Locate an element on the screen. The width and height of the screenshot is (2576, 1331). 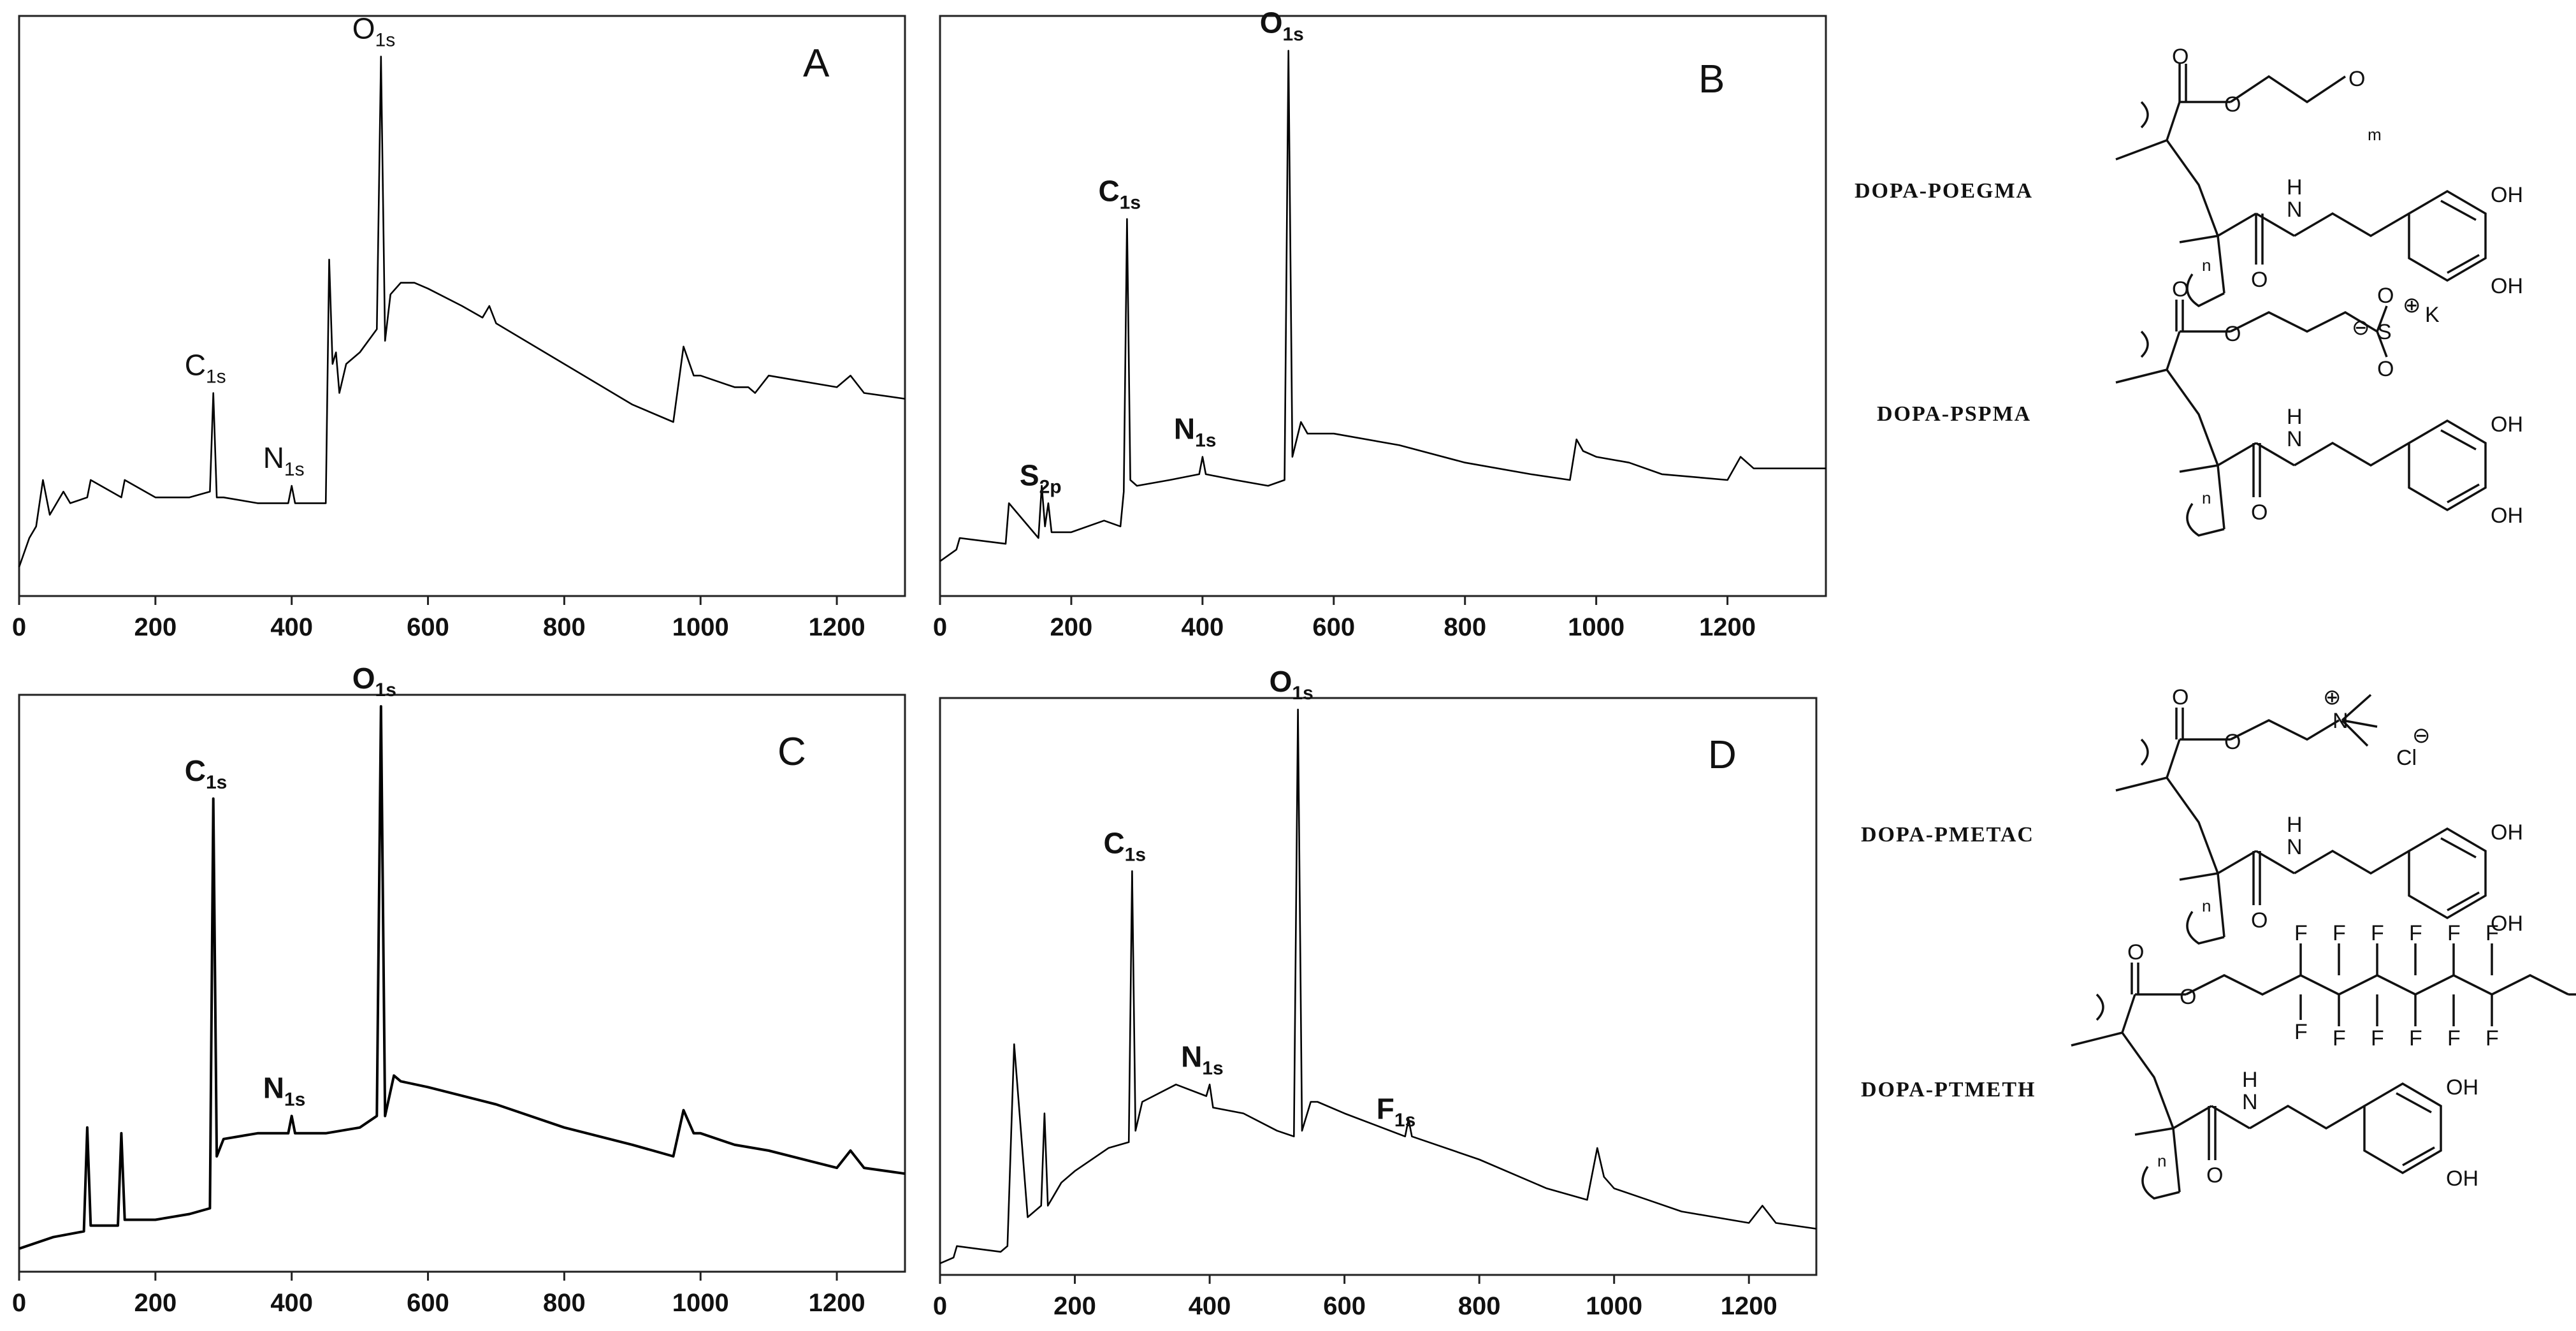
label: Cl is located at coordinates (2406, 758).